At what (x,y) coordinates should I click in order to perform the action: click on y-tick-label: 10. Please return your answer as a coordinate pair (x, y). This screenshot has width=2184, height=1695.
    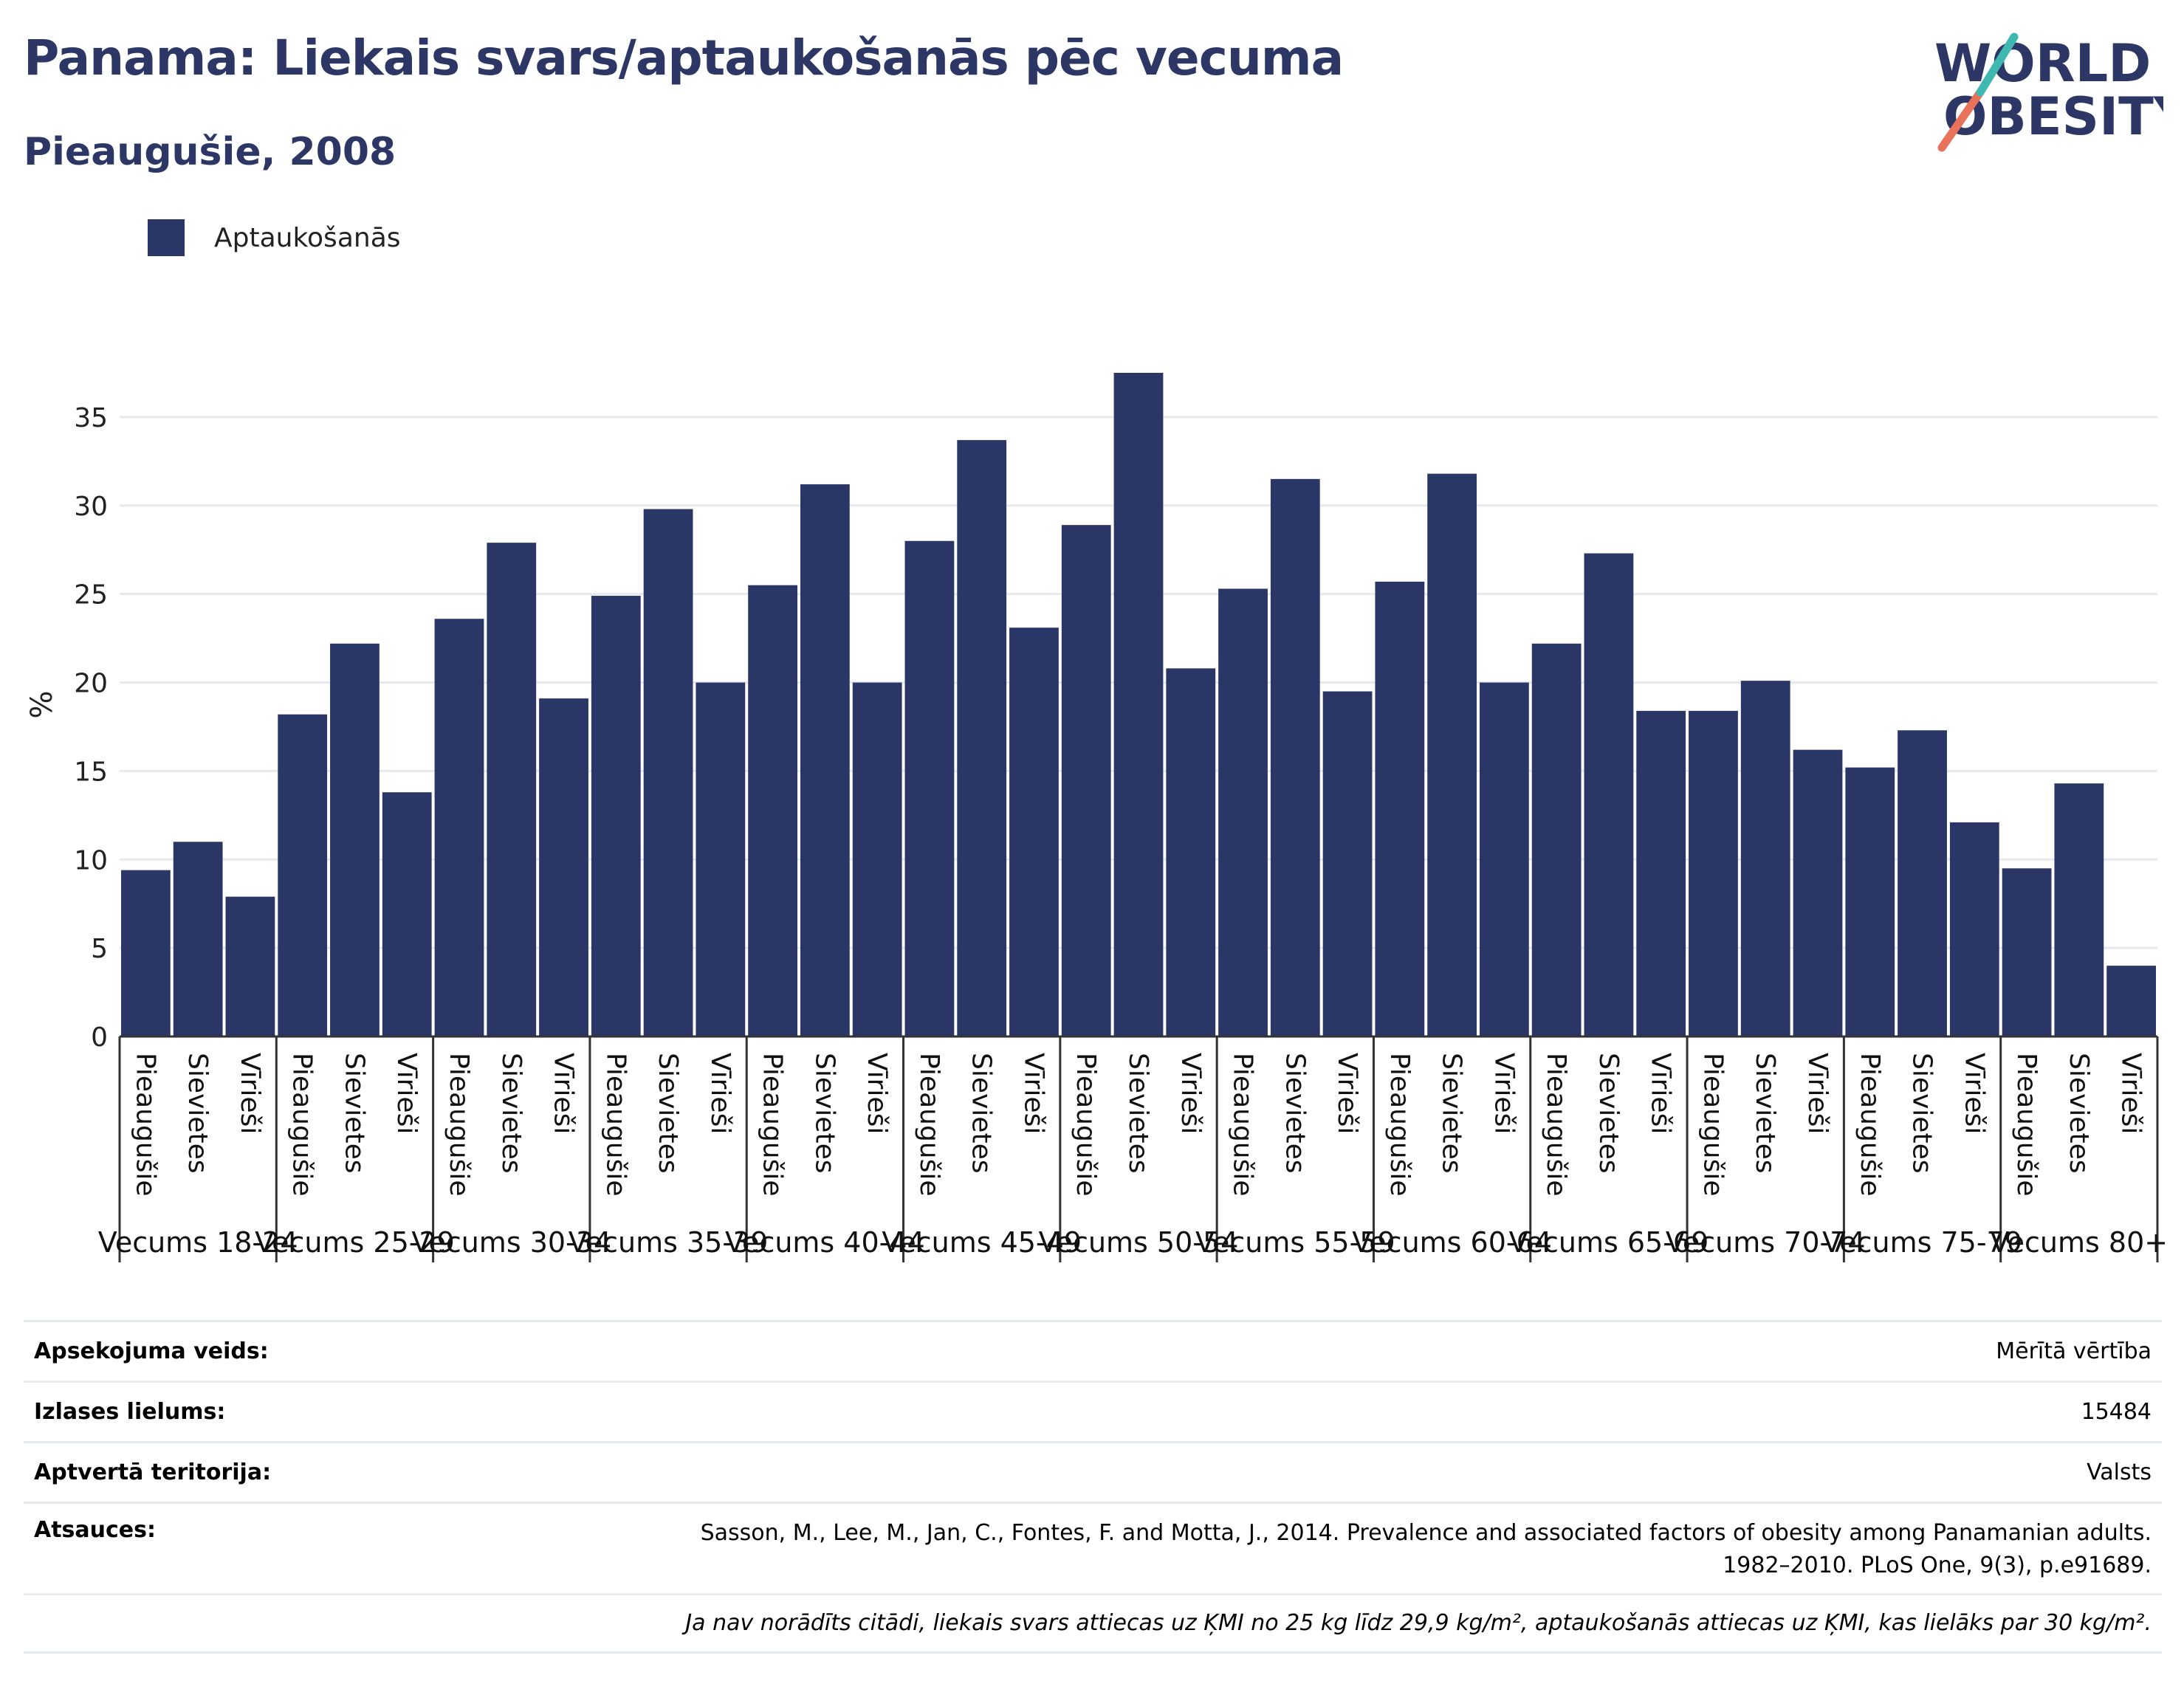
    Looking at the image, I should click on (91, 860).